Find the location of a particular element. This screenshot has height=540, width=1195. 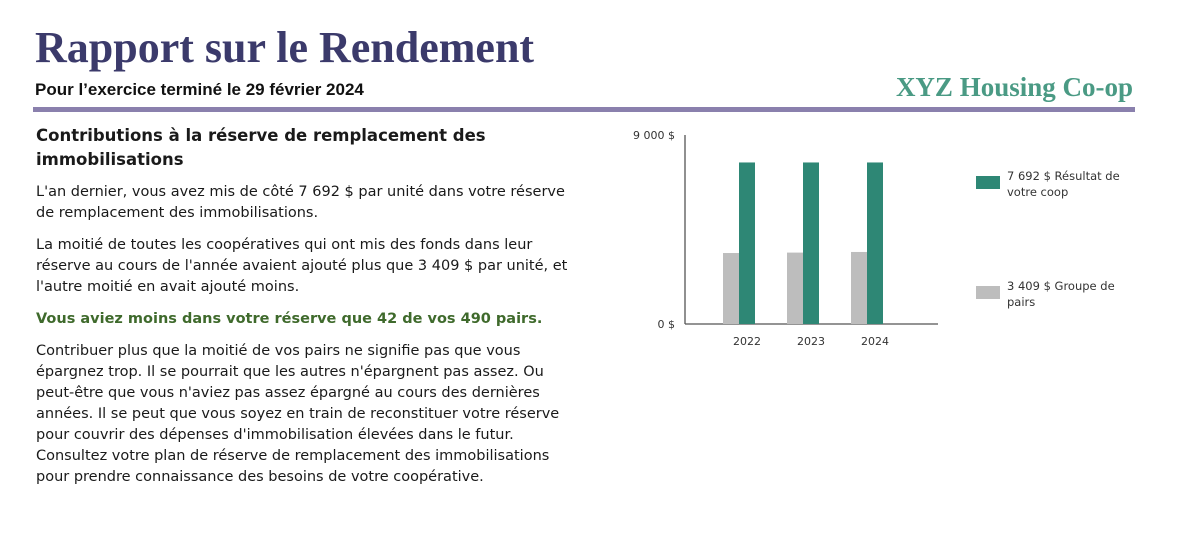

coop-bar-2022 is located at coordinates (747, 243).